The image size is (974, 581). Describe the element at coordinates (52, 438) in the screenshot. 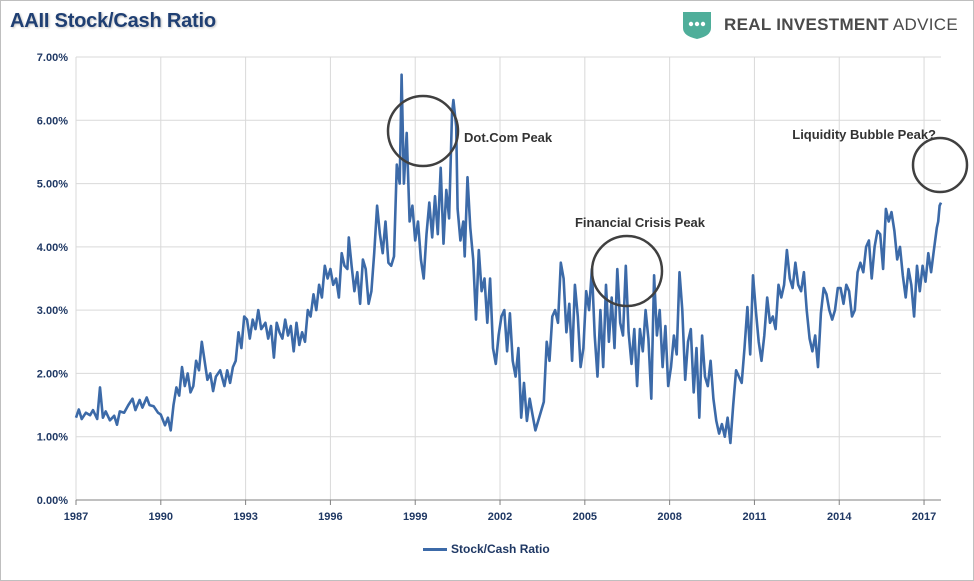

I see `y-tick-label: 1.00%` at that location.